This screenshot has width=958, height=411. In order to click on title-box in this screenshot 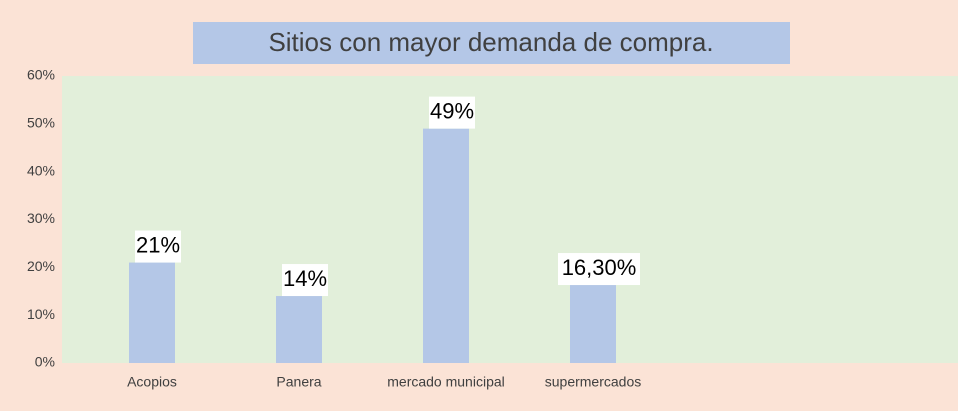, I will do `click(491, 43)`.